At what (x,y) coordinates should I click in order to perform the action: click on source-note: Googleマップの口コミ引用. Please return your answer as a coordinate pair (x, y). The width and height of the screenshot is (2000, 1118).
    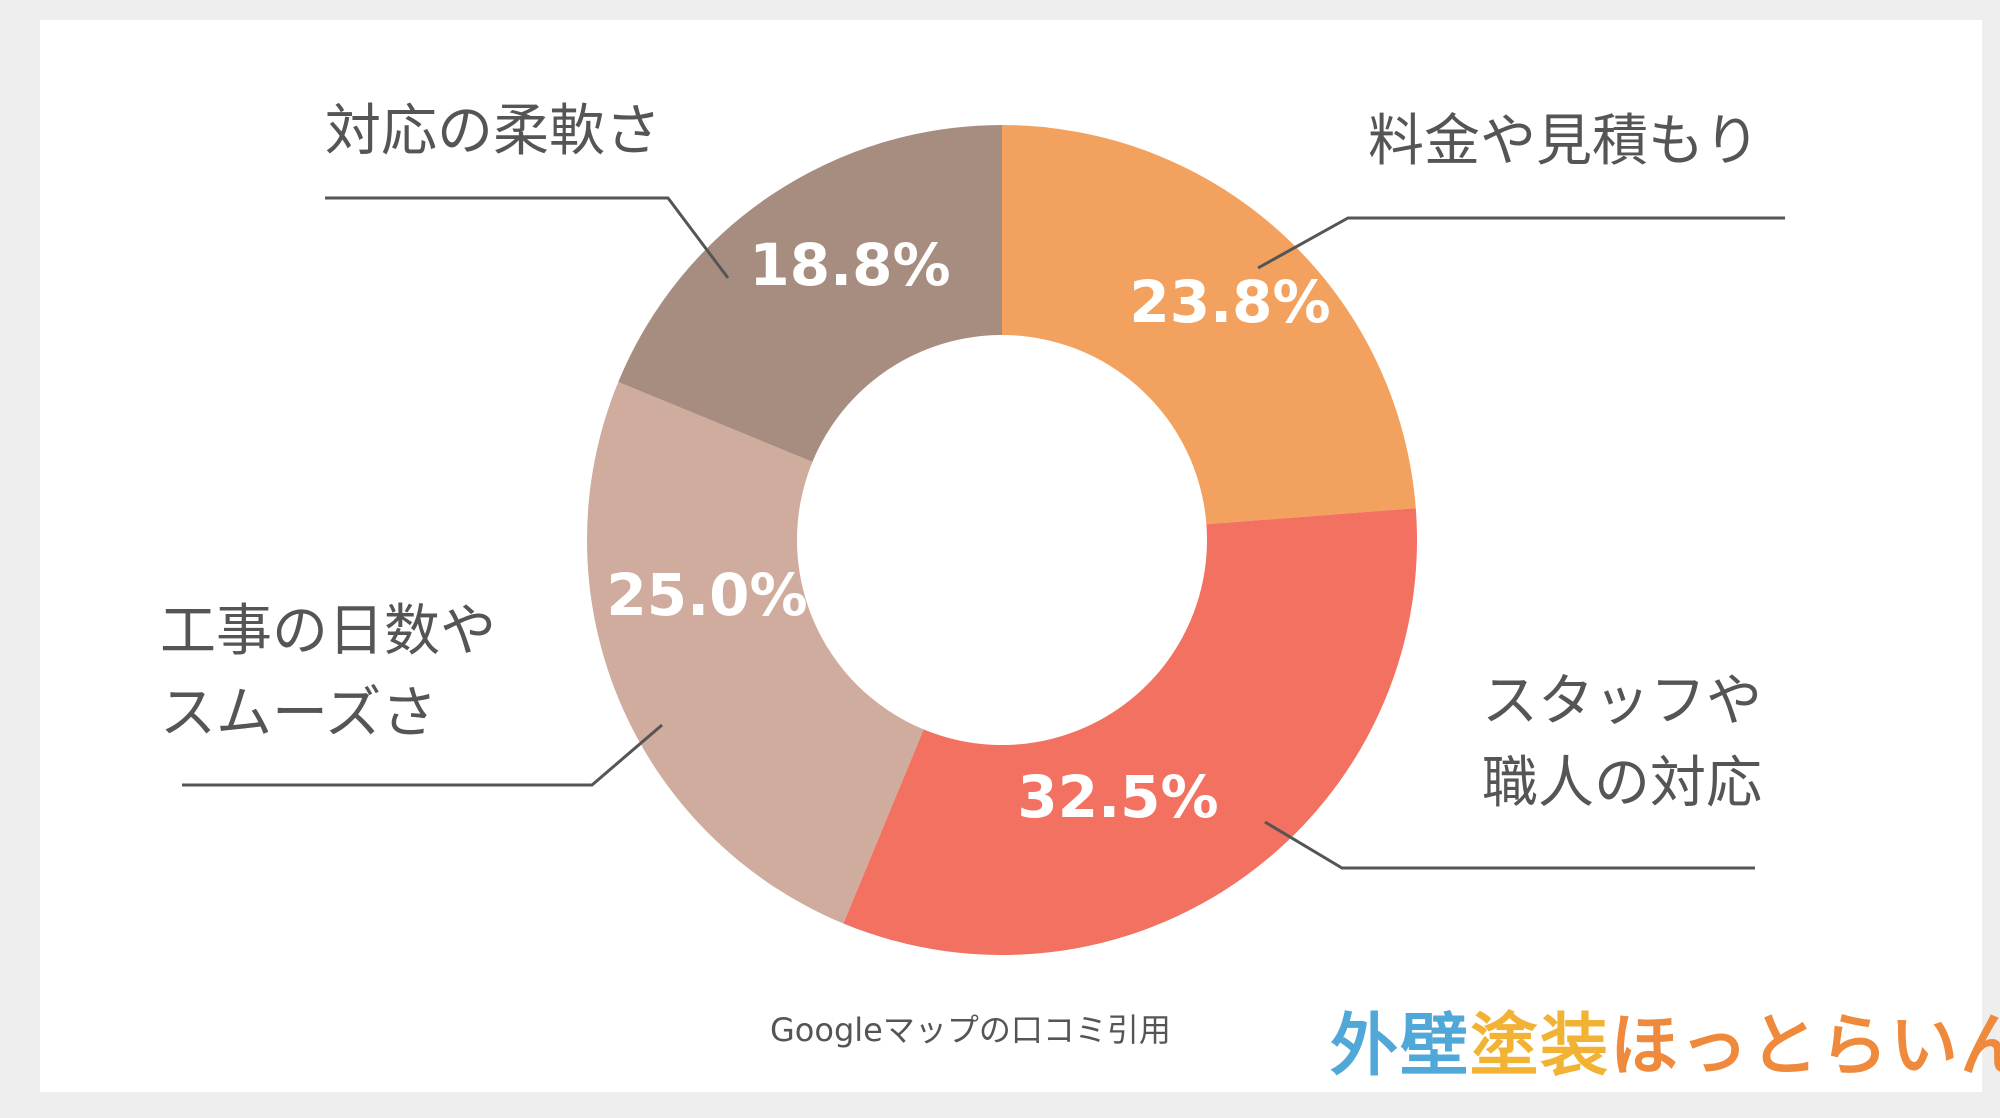
    Looking at the image, I should click on (970, 1030).